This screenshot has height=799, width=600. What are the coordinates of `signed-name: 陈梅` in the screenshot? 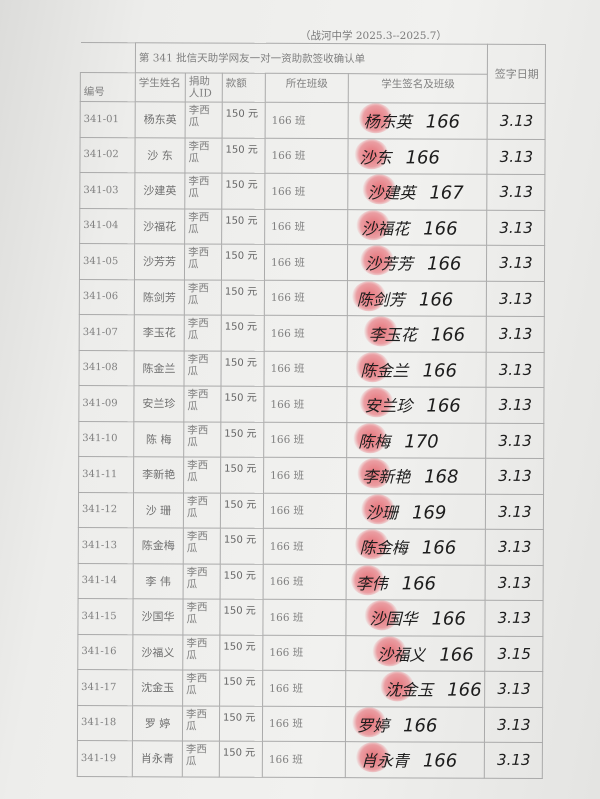 It's located at (374, 441).